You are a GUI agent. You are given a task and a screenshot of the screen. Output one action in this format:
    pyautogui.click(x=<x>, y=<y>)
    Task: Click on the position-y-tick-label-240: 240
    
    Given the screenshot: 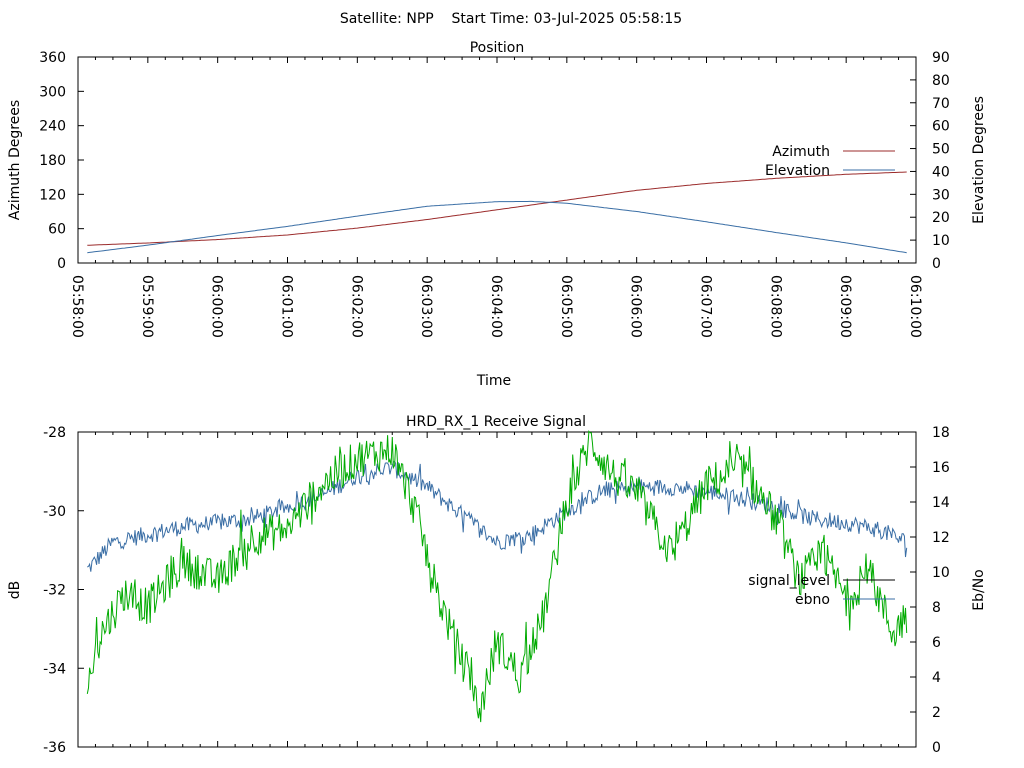 What is the action you would take?
    pyautogui.click(x=52, y=127)
    